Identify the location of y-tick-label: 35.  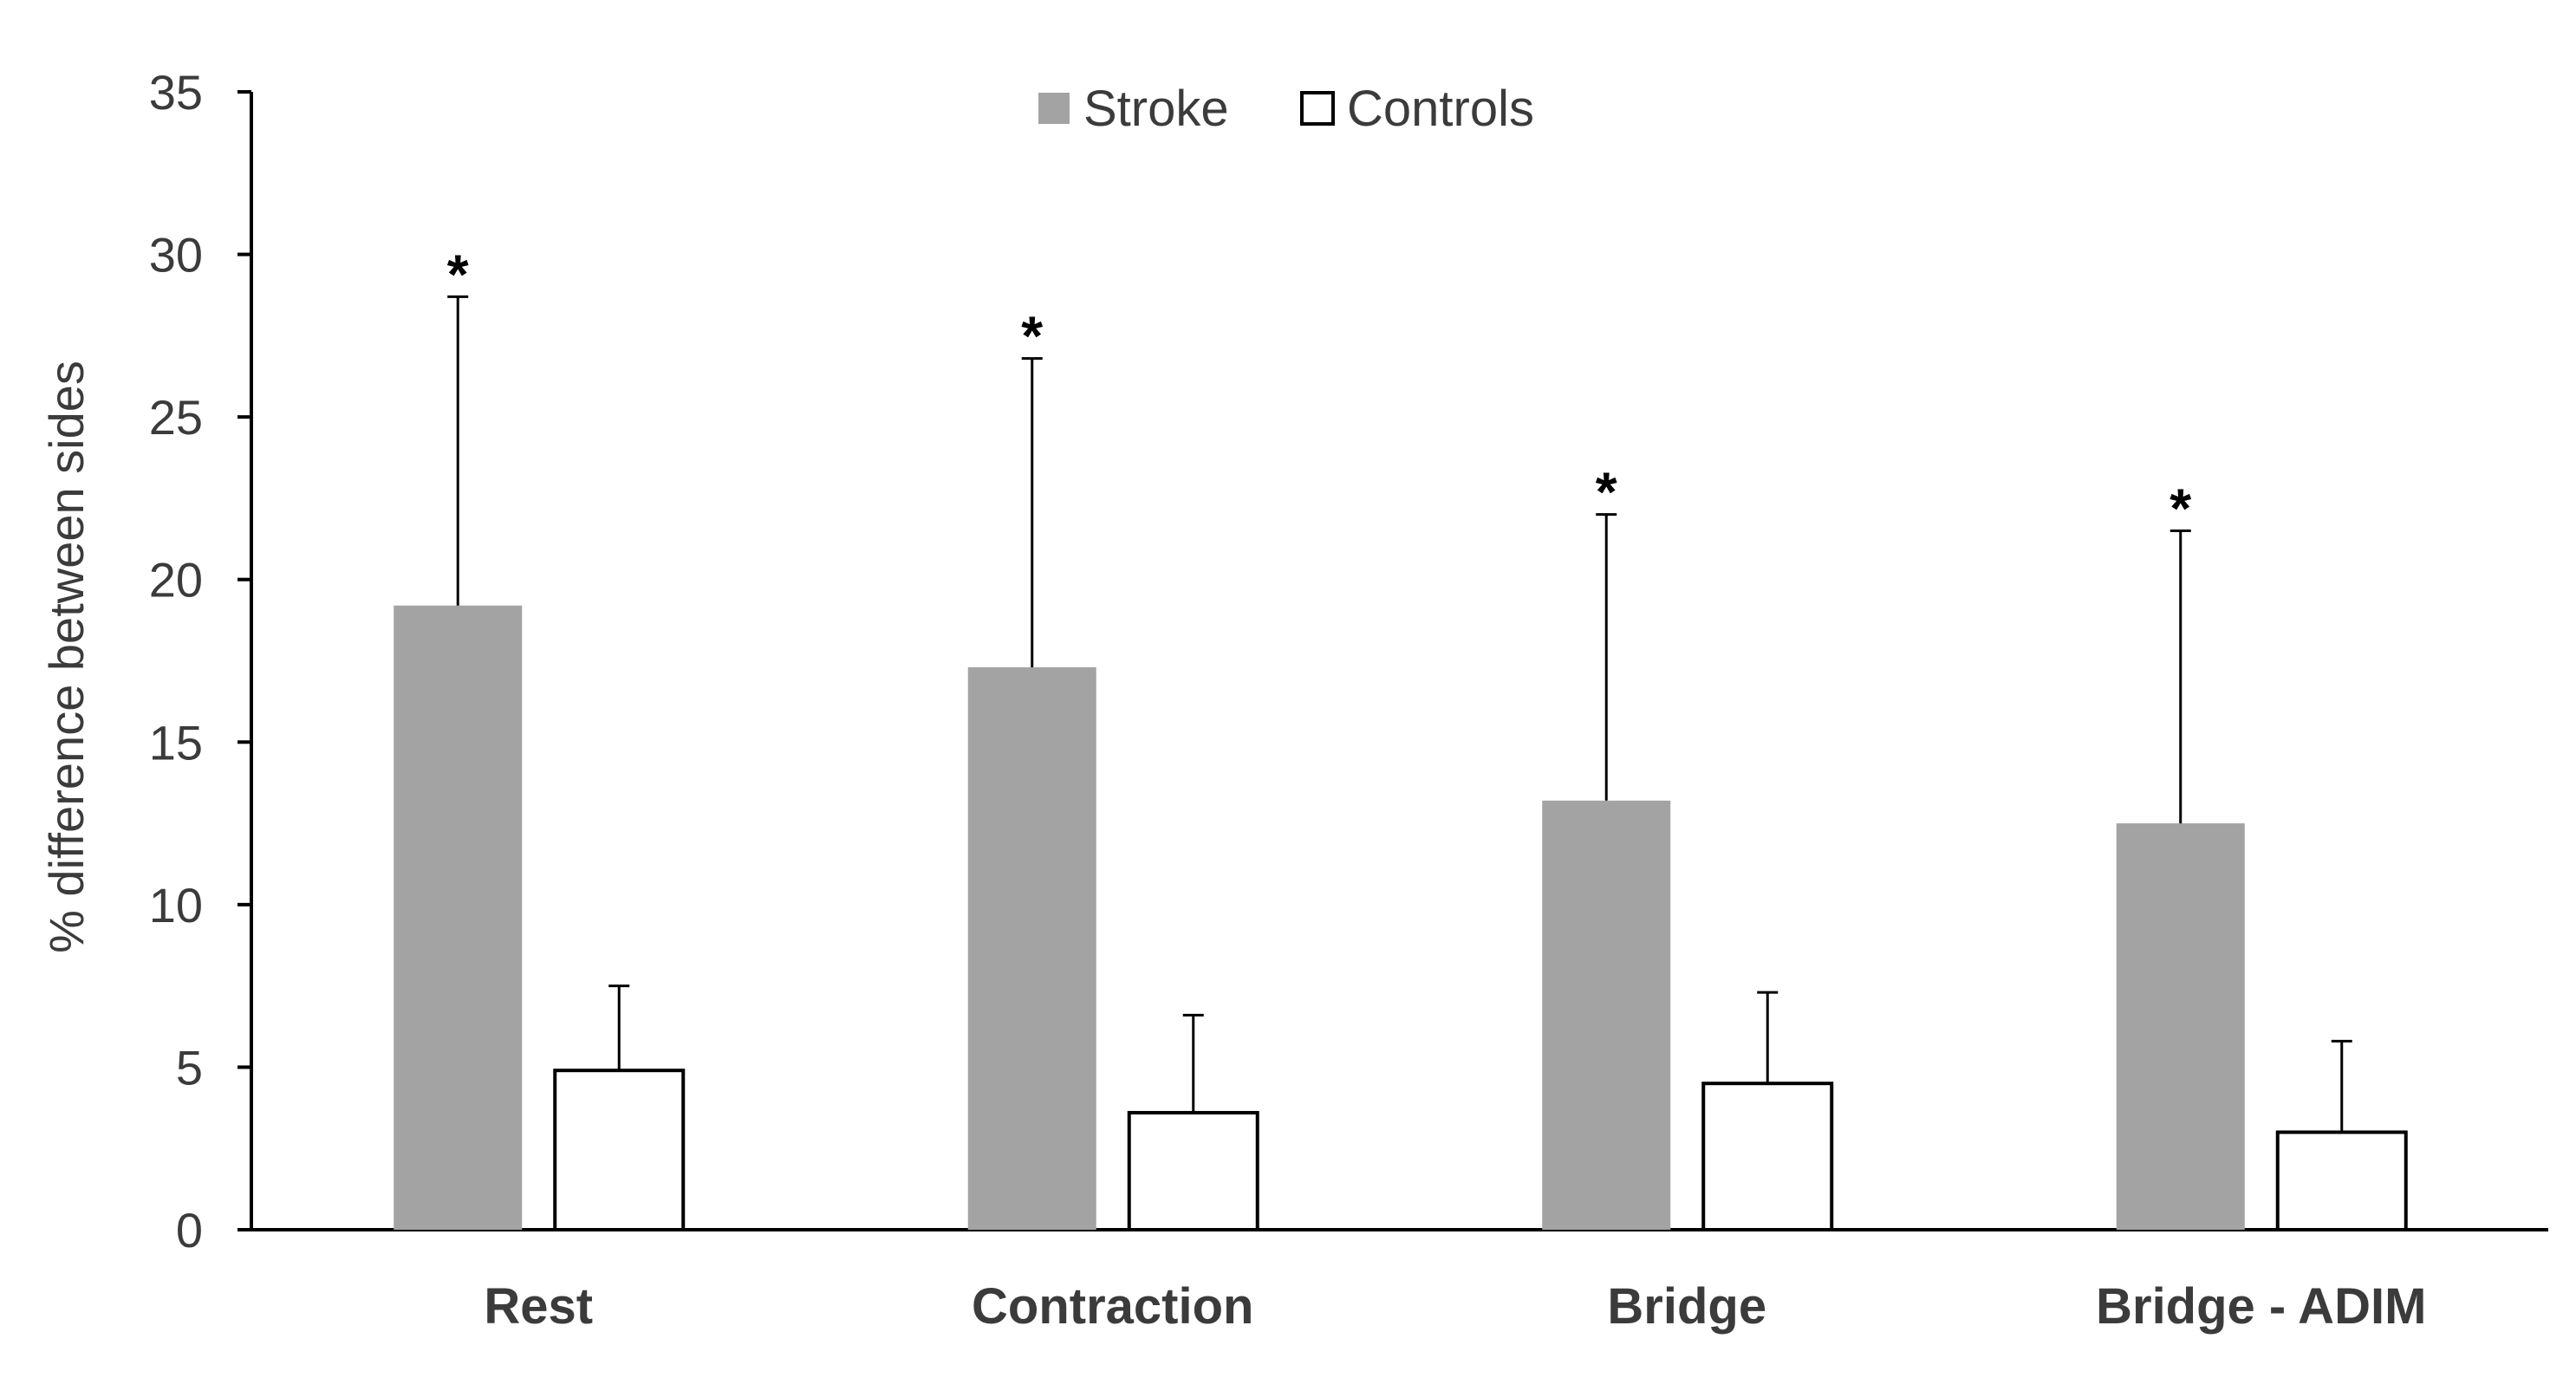
(176, 92).